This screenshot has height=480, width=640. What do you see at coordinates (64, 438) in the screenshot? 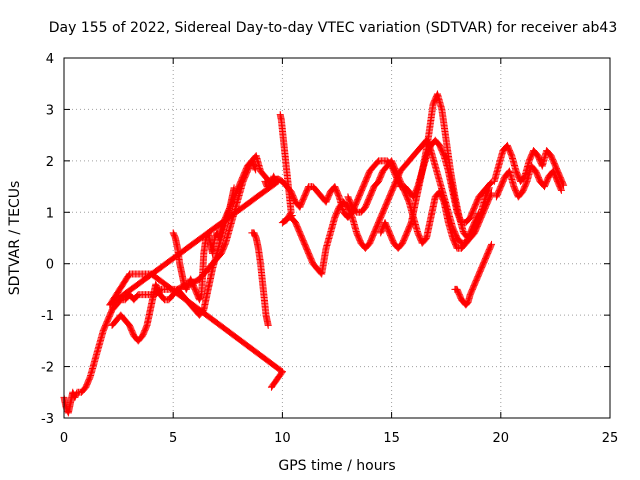
I see `x-tick-label: 0` at bounding box center [64, 438].